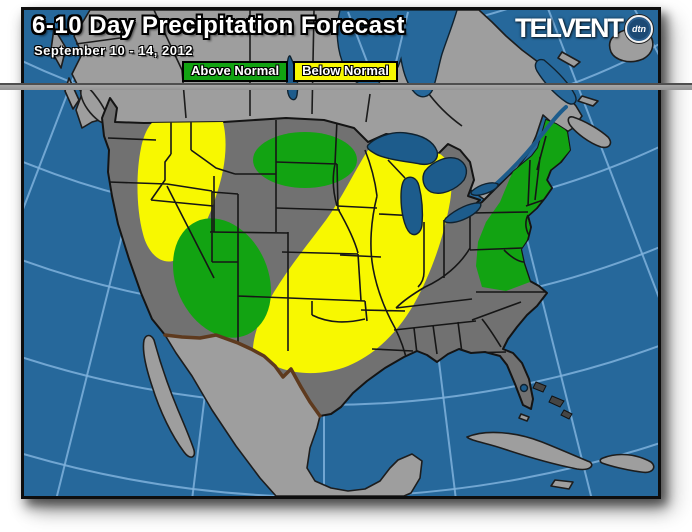 Image resolution: width=692 pixels, height=532 pixels. Describe the element at coordinates (524, 388) in the screenshot. I see `lake-okeechobee` at that location.